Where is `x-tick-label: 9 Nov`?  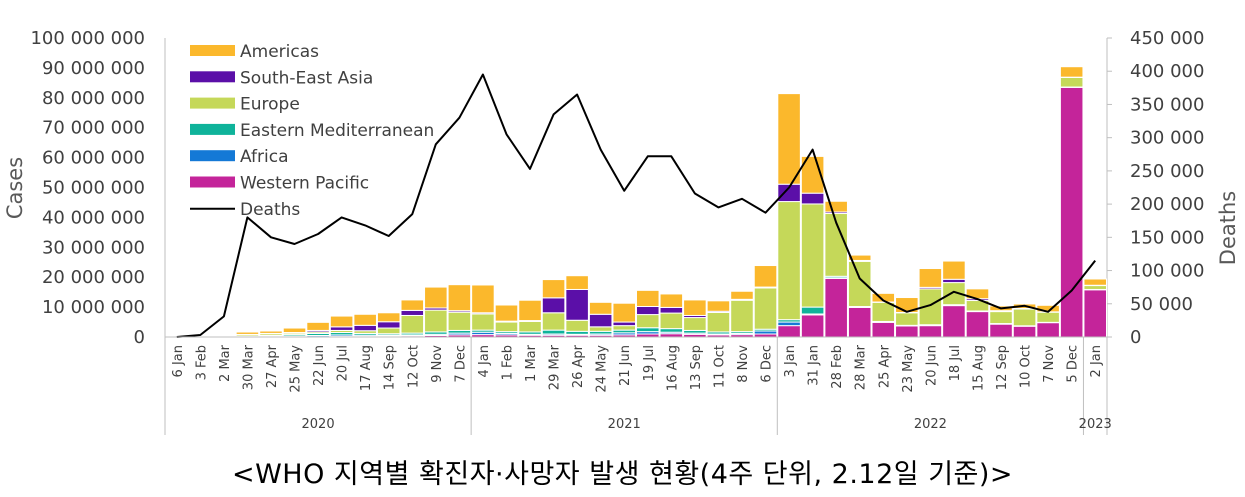 x-tick-label: 9 Nov is located at coordinates (437, 364).